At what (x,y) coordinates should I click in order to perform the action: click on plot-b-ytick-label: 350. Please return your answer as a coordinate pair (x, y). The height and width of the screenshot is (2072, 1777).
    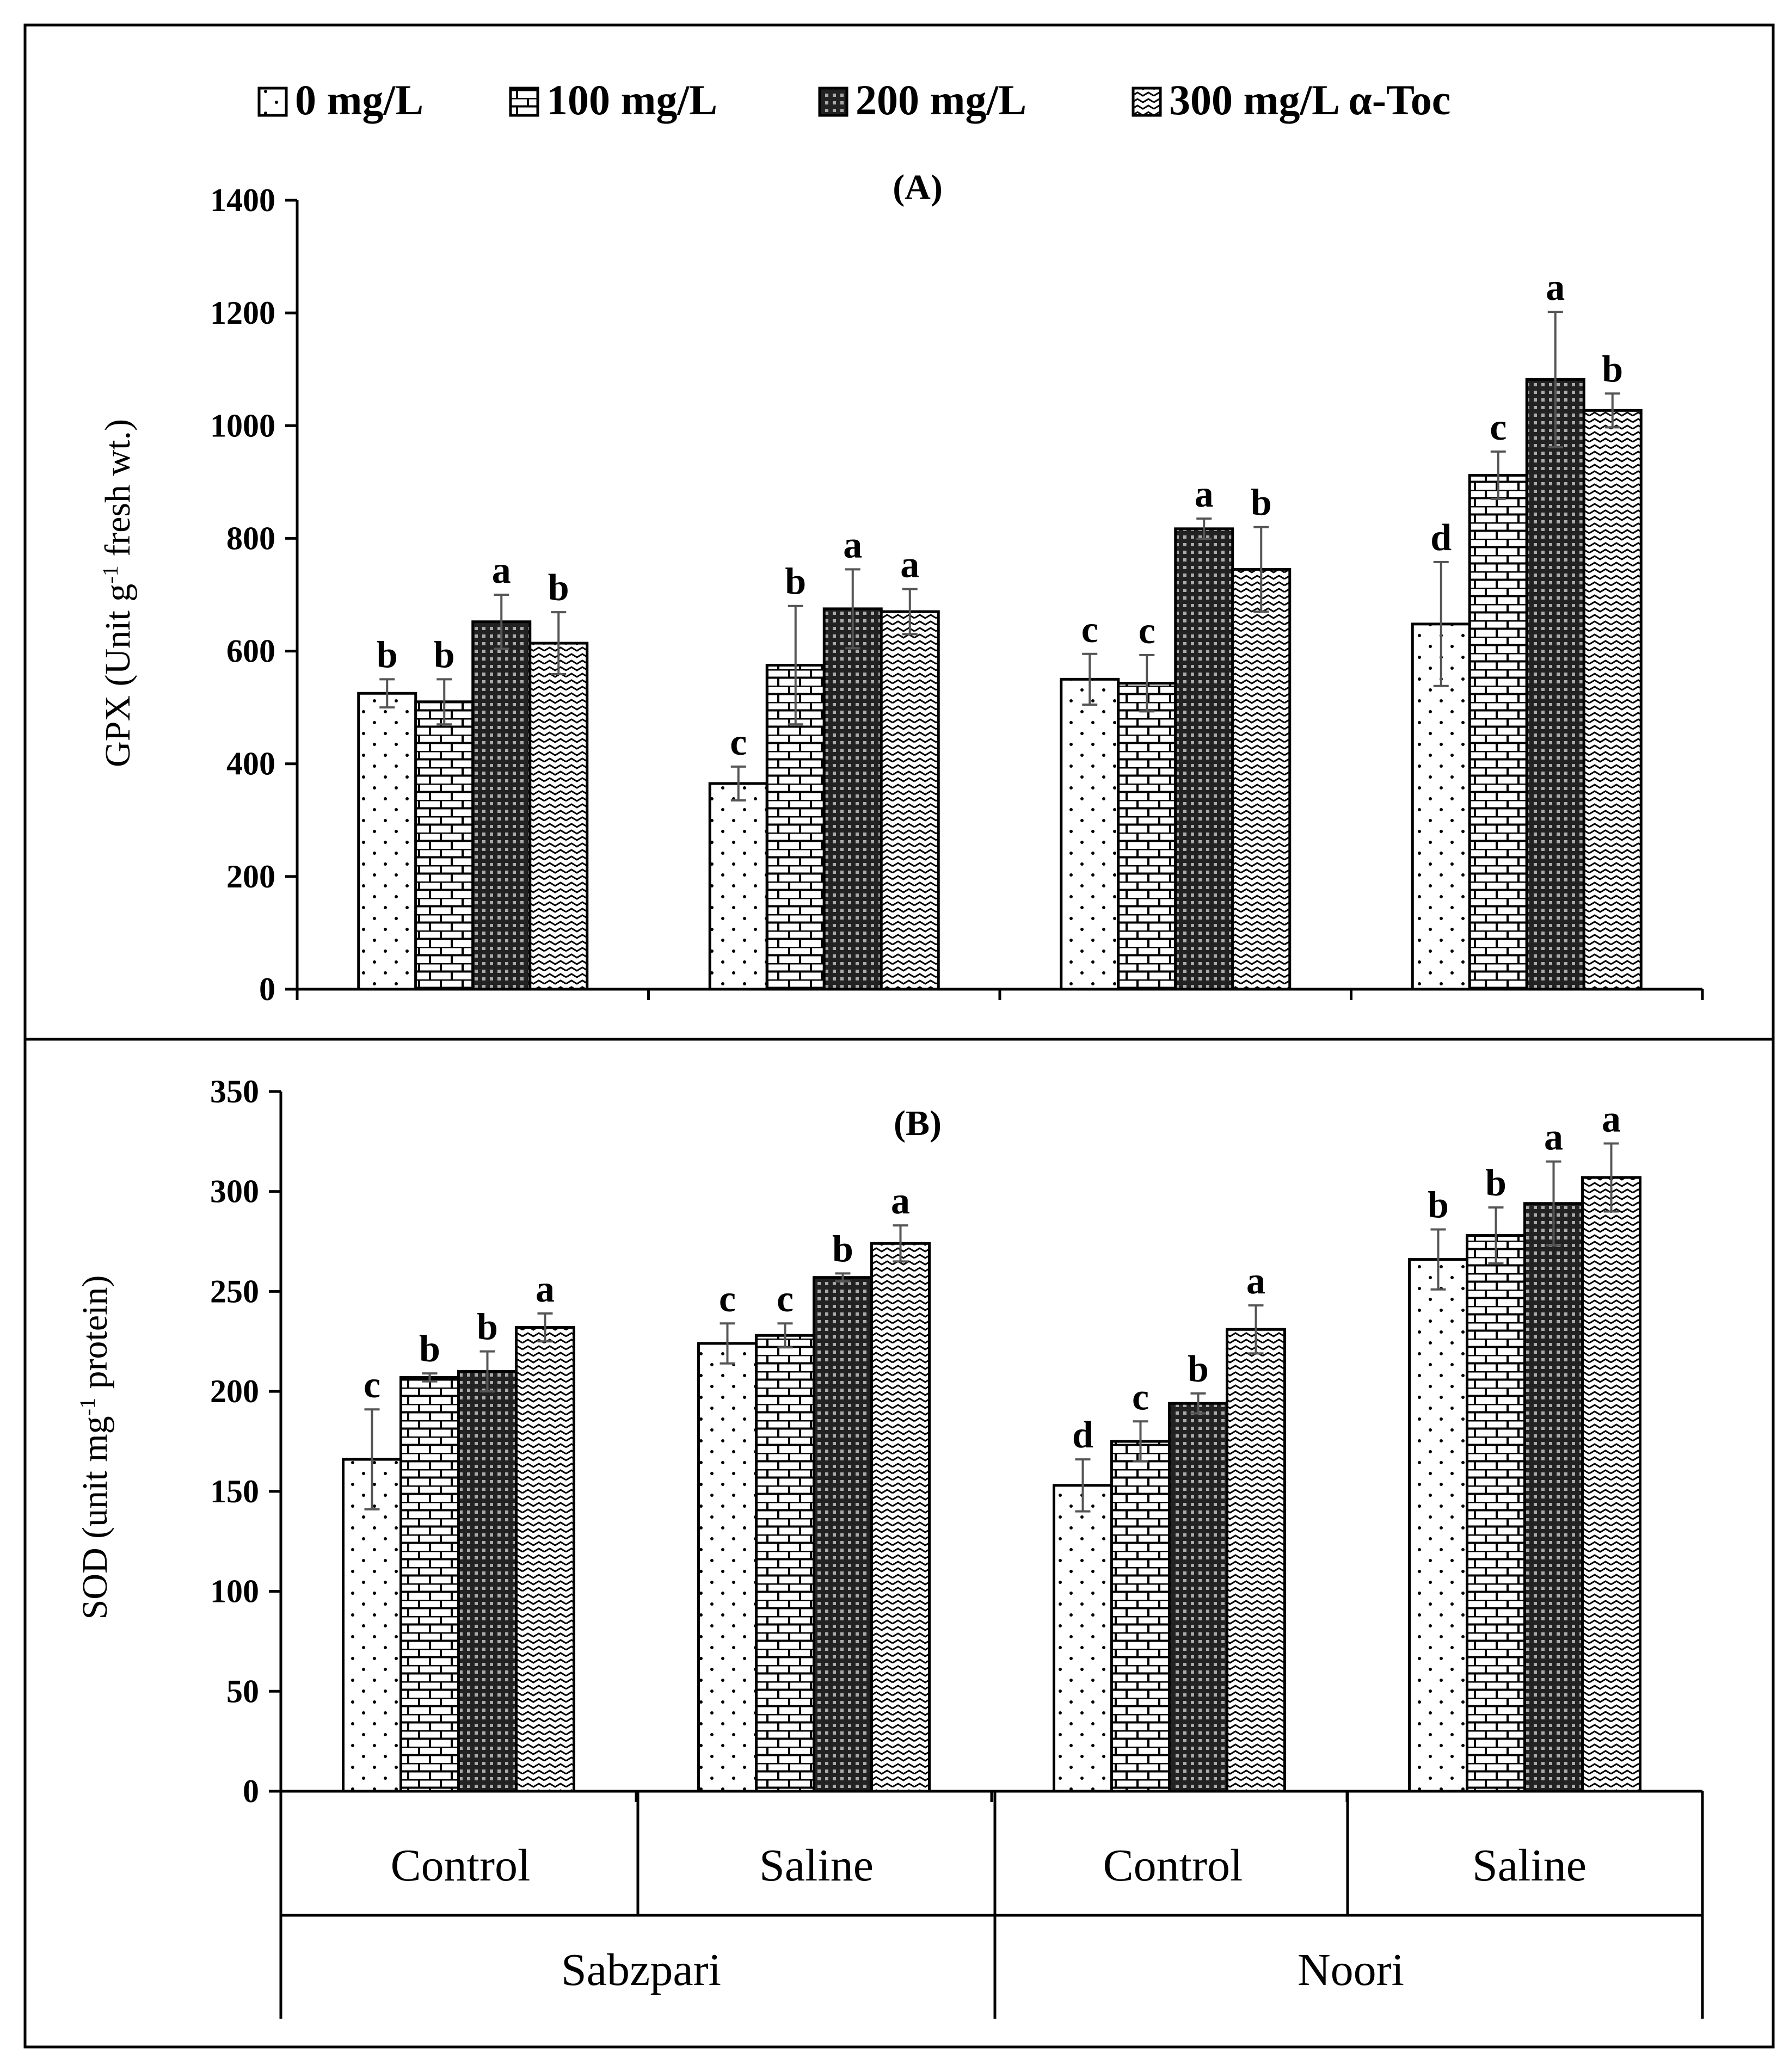
    Looking at the image, I should click on (234, 1091).